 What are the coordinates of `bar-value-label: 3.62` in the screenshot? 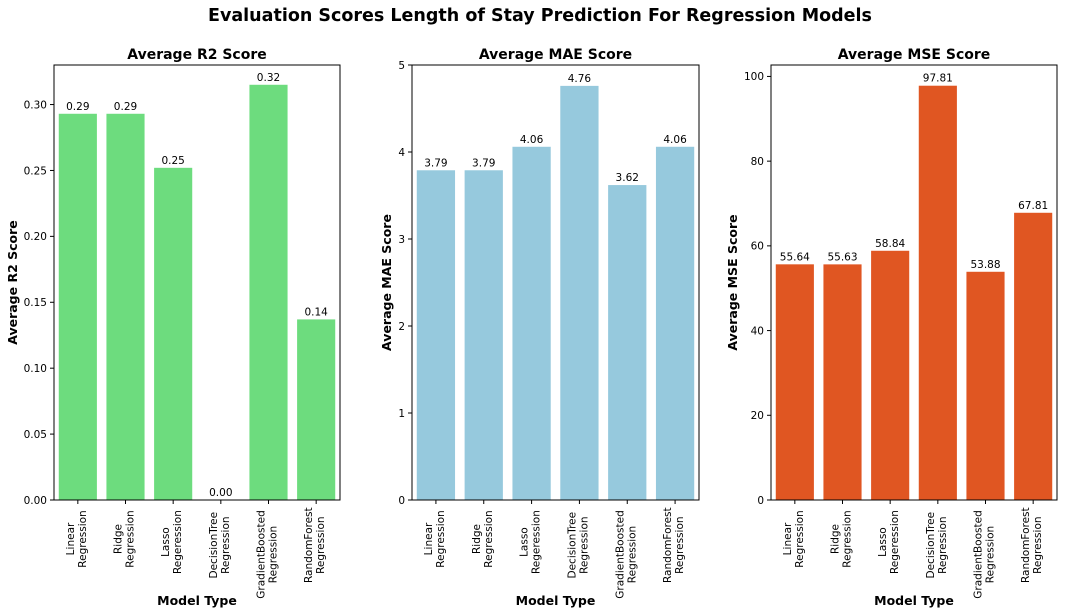 It's located at (627, 178).